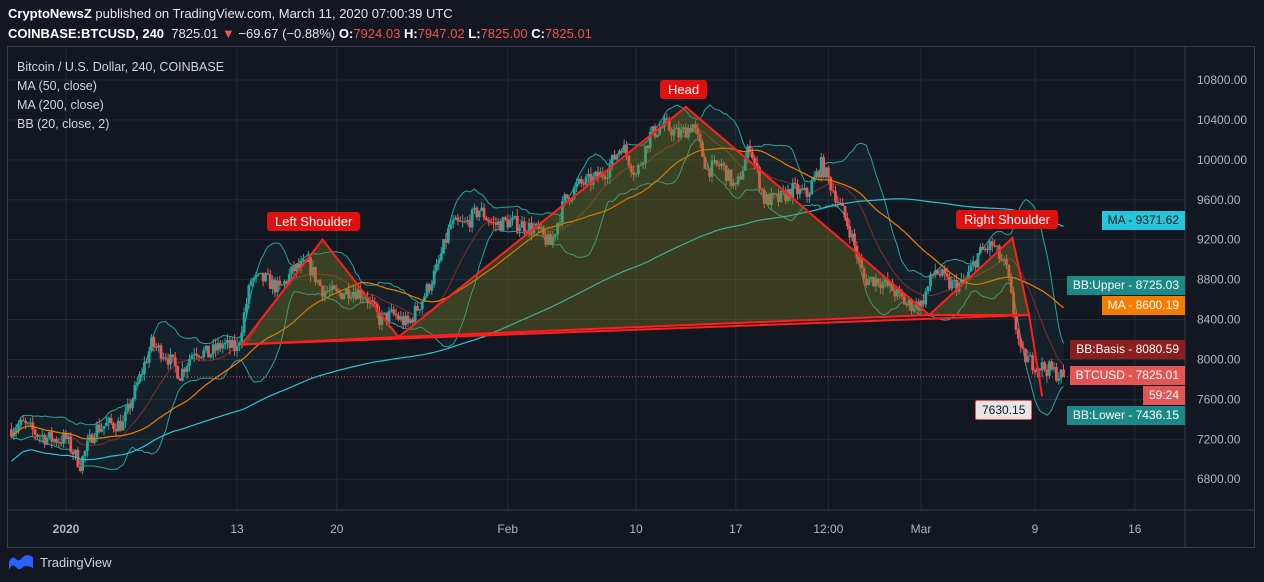 The width and height of the screenshot is (1264, 582). I want to click on legend-ma200: MA (200, close), so click(60, 105).